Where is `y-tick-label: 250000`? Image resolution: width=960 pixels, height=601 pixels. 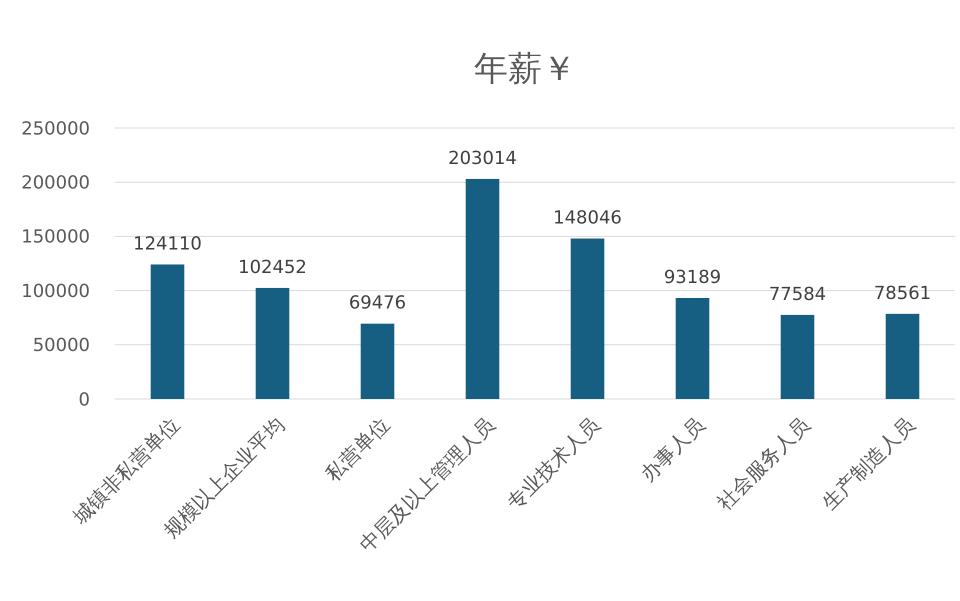 y-tick-label: 250000 is located at coordinates (55, 129).